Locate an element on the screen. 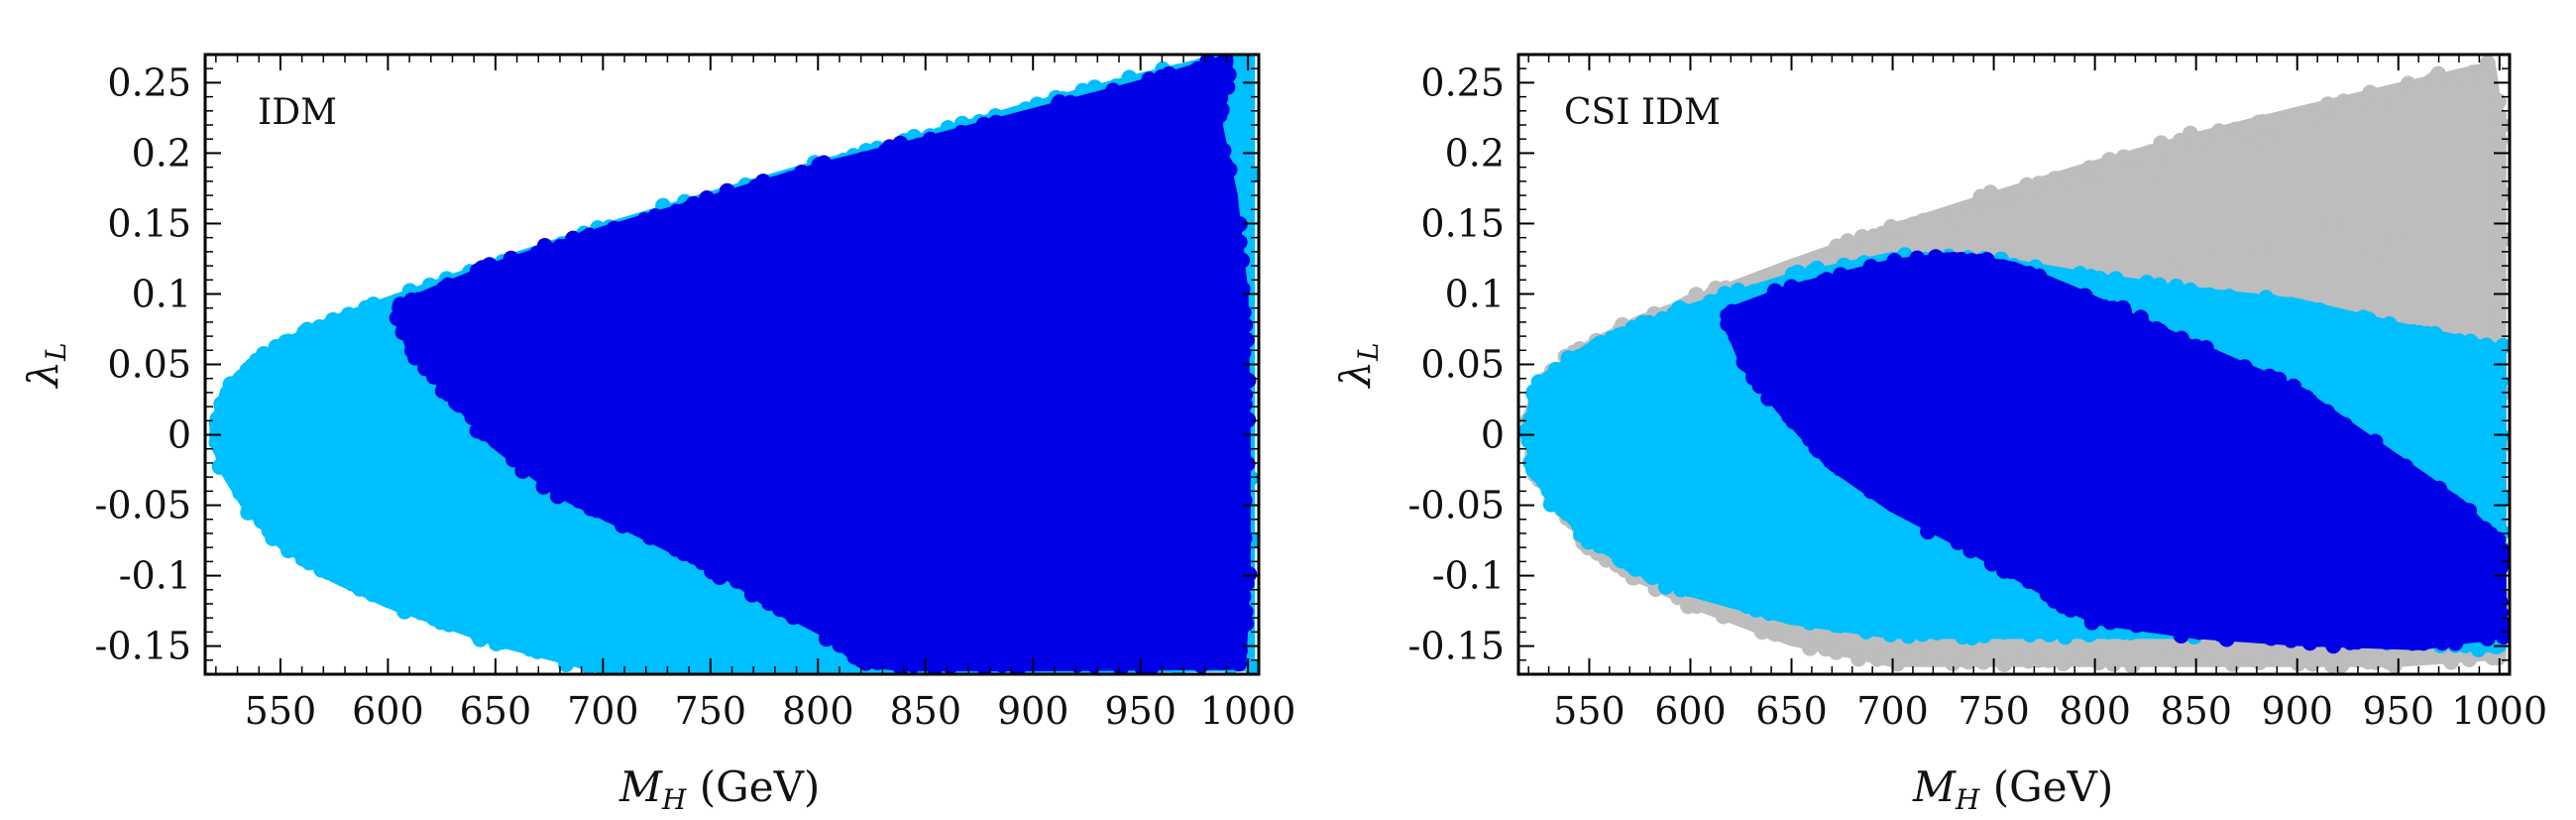 The height and width of the screenshot is (820, 2576). svg-text: λL is located at coordinates (1358, 365).